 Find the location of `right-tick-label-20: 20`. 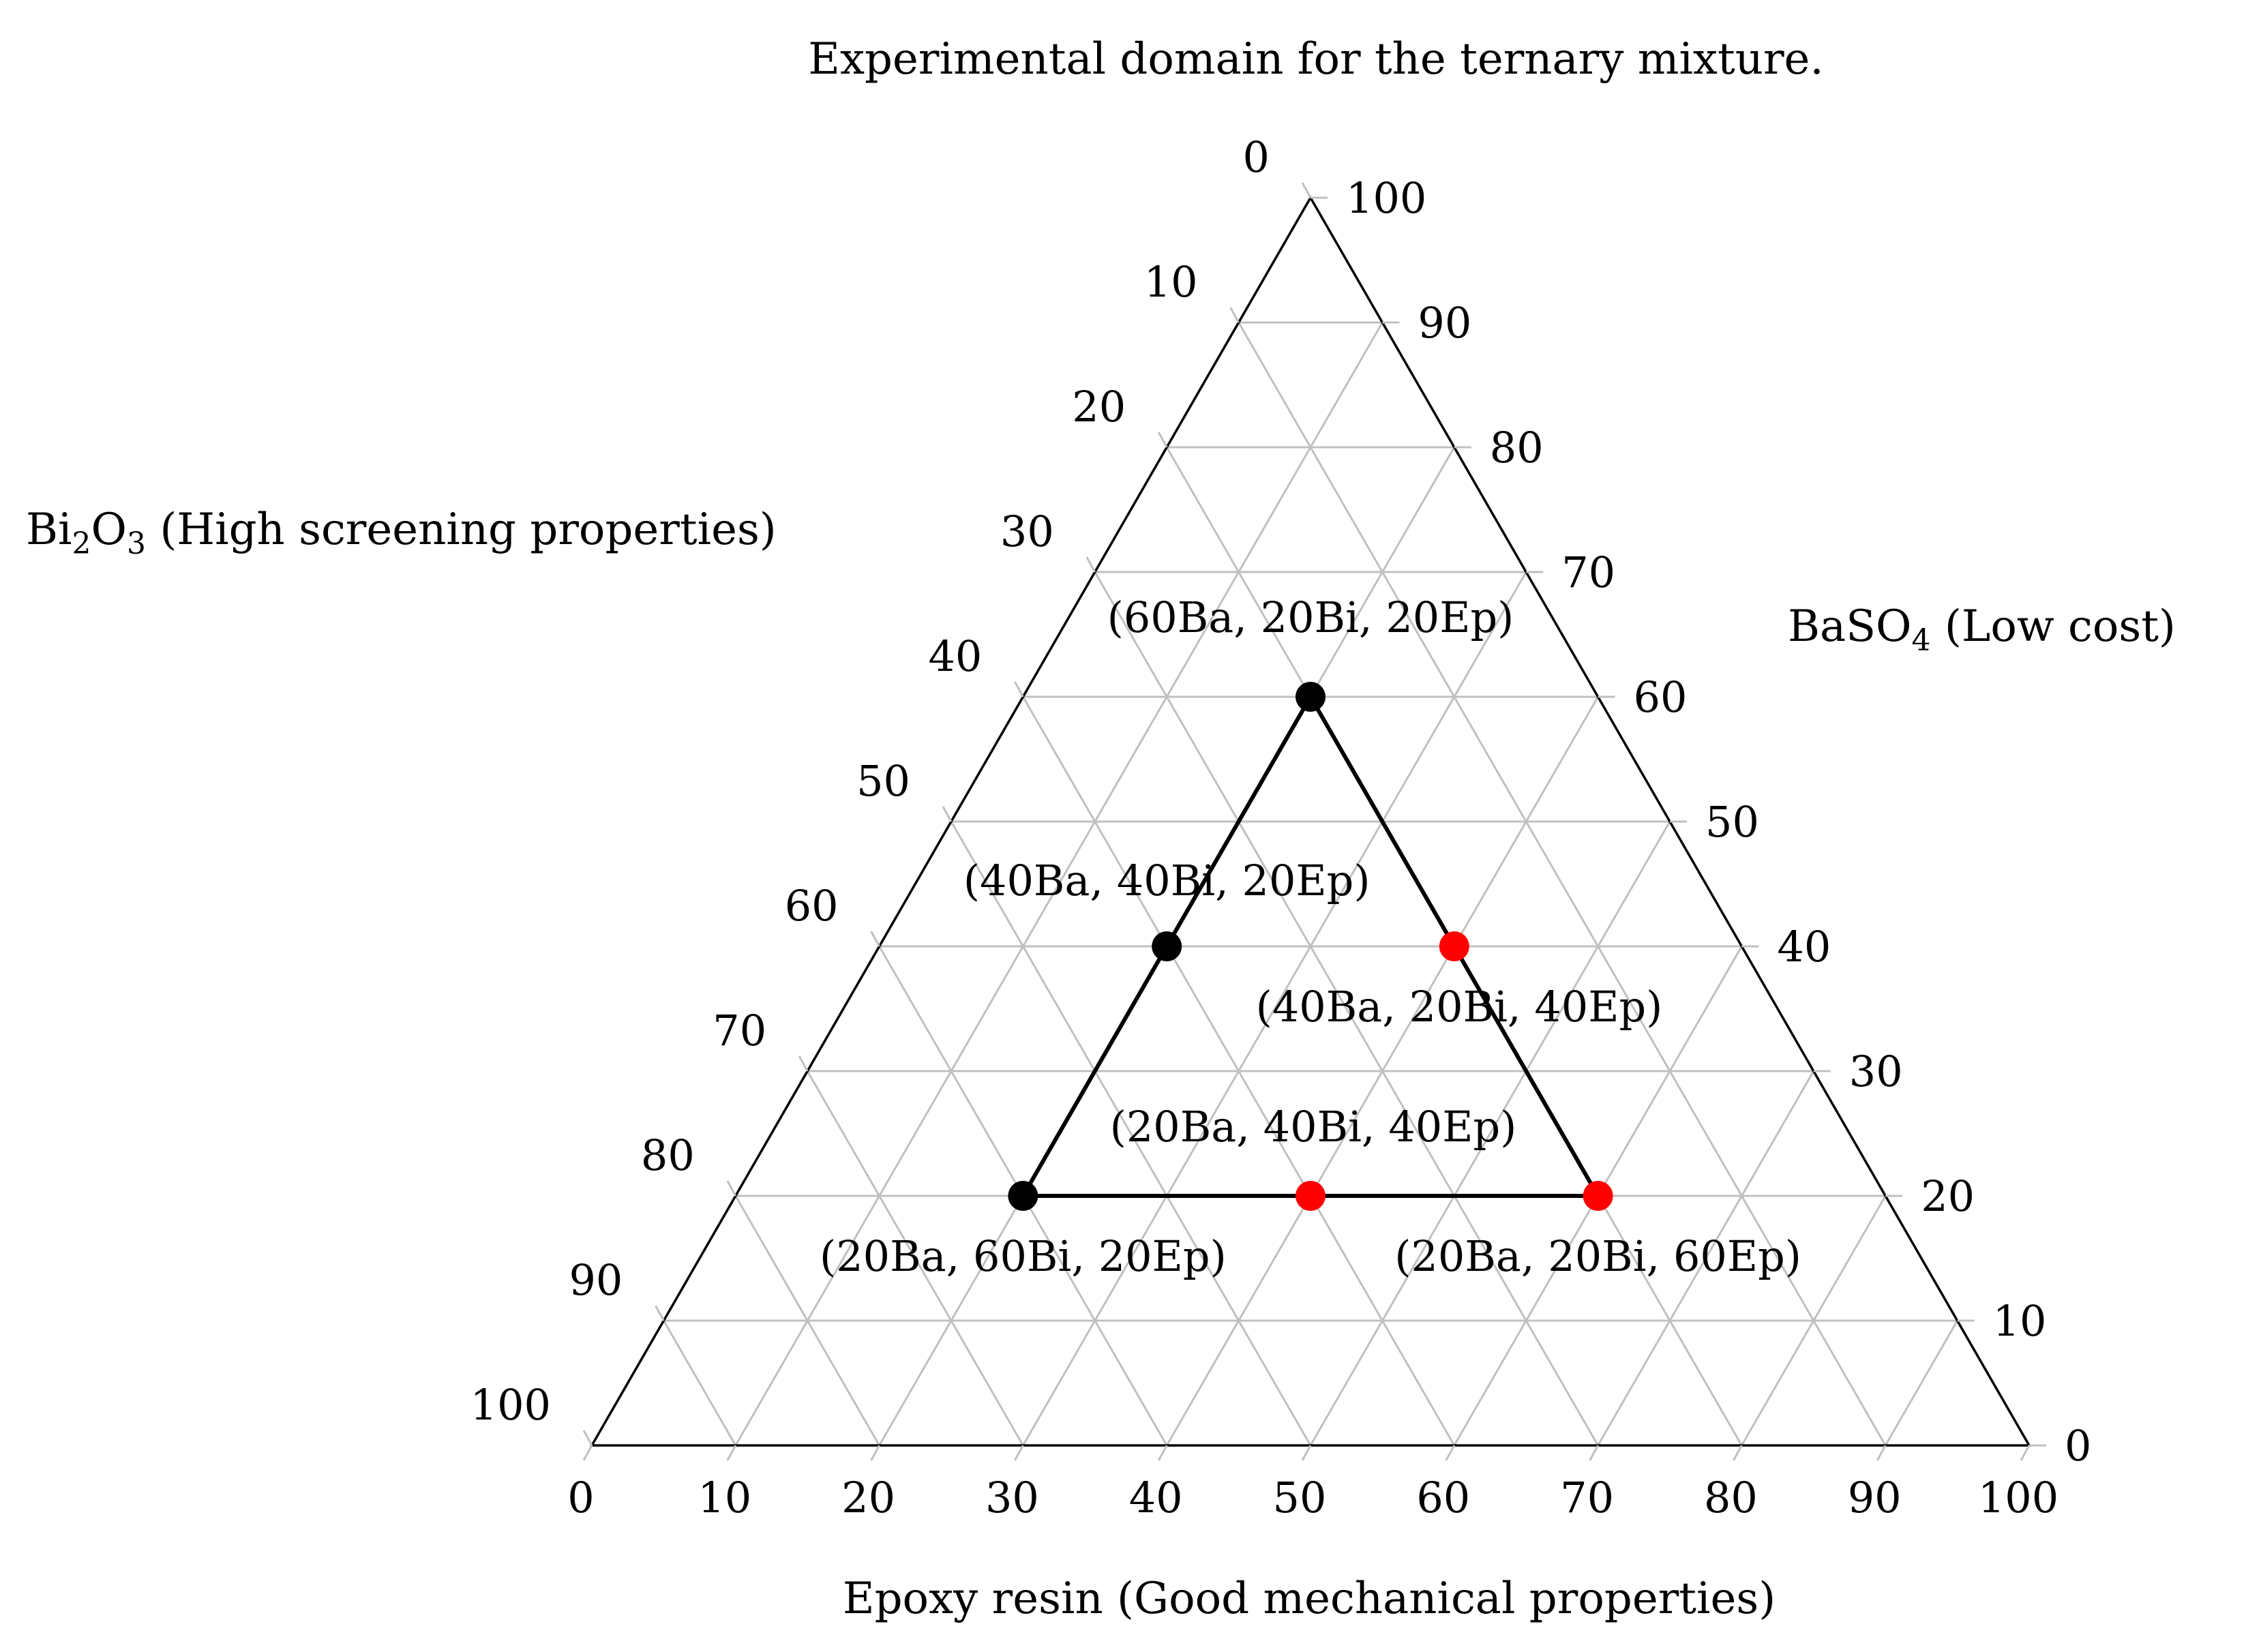

right-tick-label-20: 20 is located at coordinates (1948, 1196).